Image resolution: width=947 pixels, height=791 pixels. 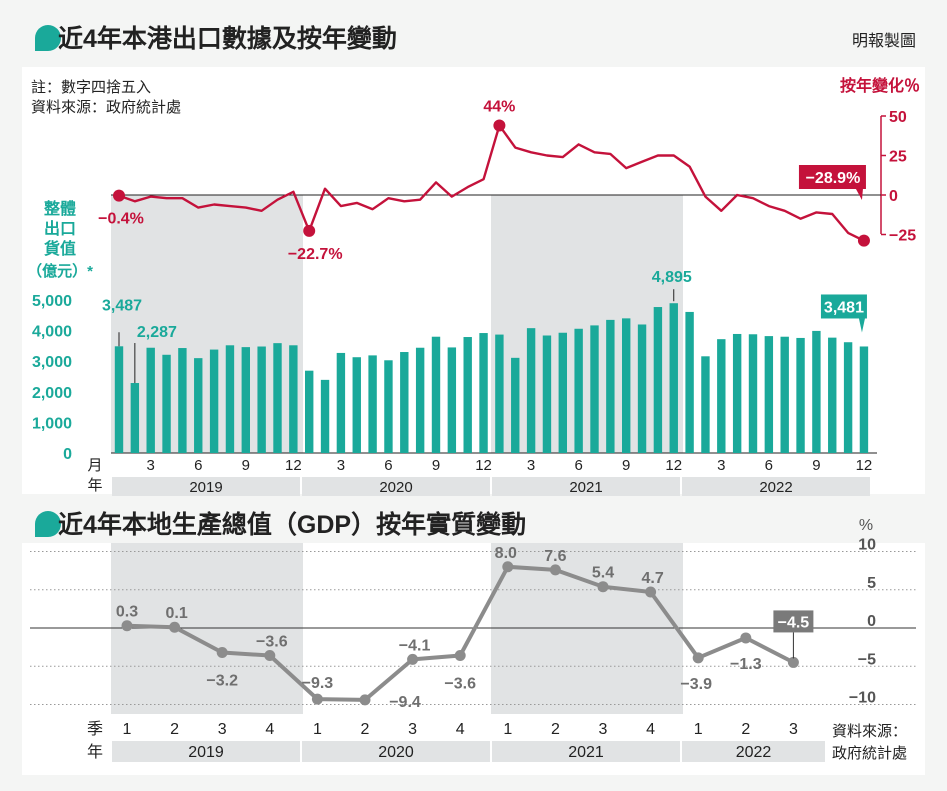 I want to click on exports-data-label: 2,287, so click(x=157, y=332).